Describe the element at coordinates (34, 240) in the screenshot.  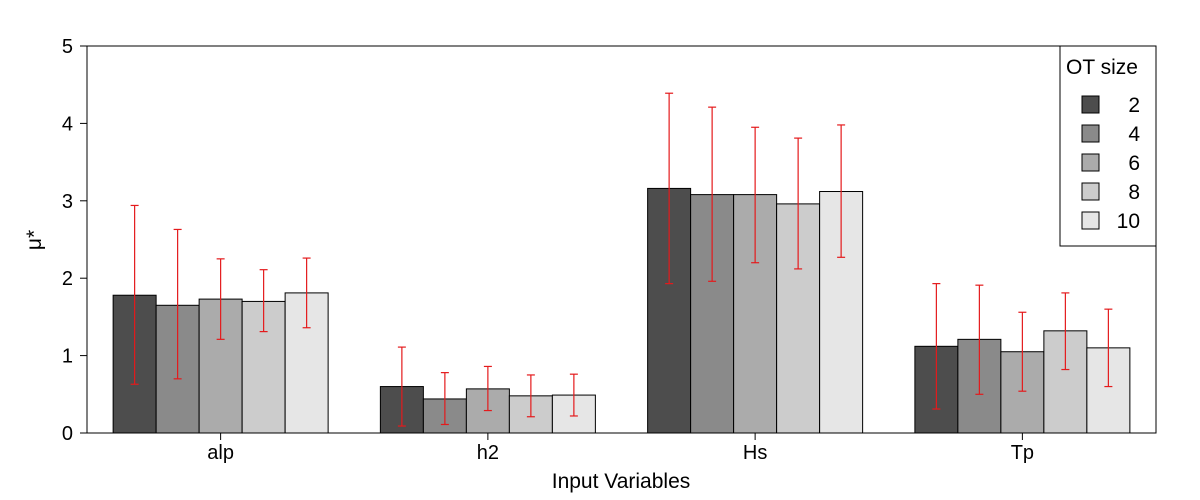
I see `y-axis-title: μ*` at that location.